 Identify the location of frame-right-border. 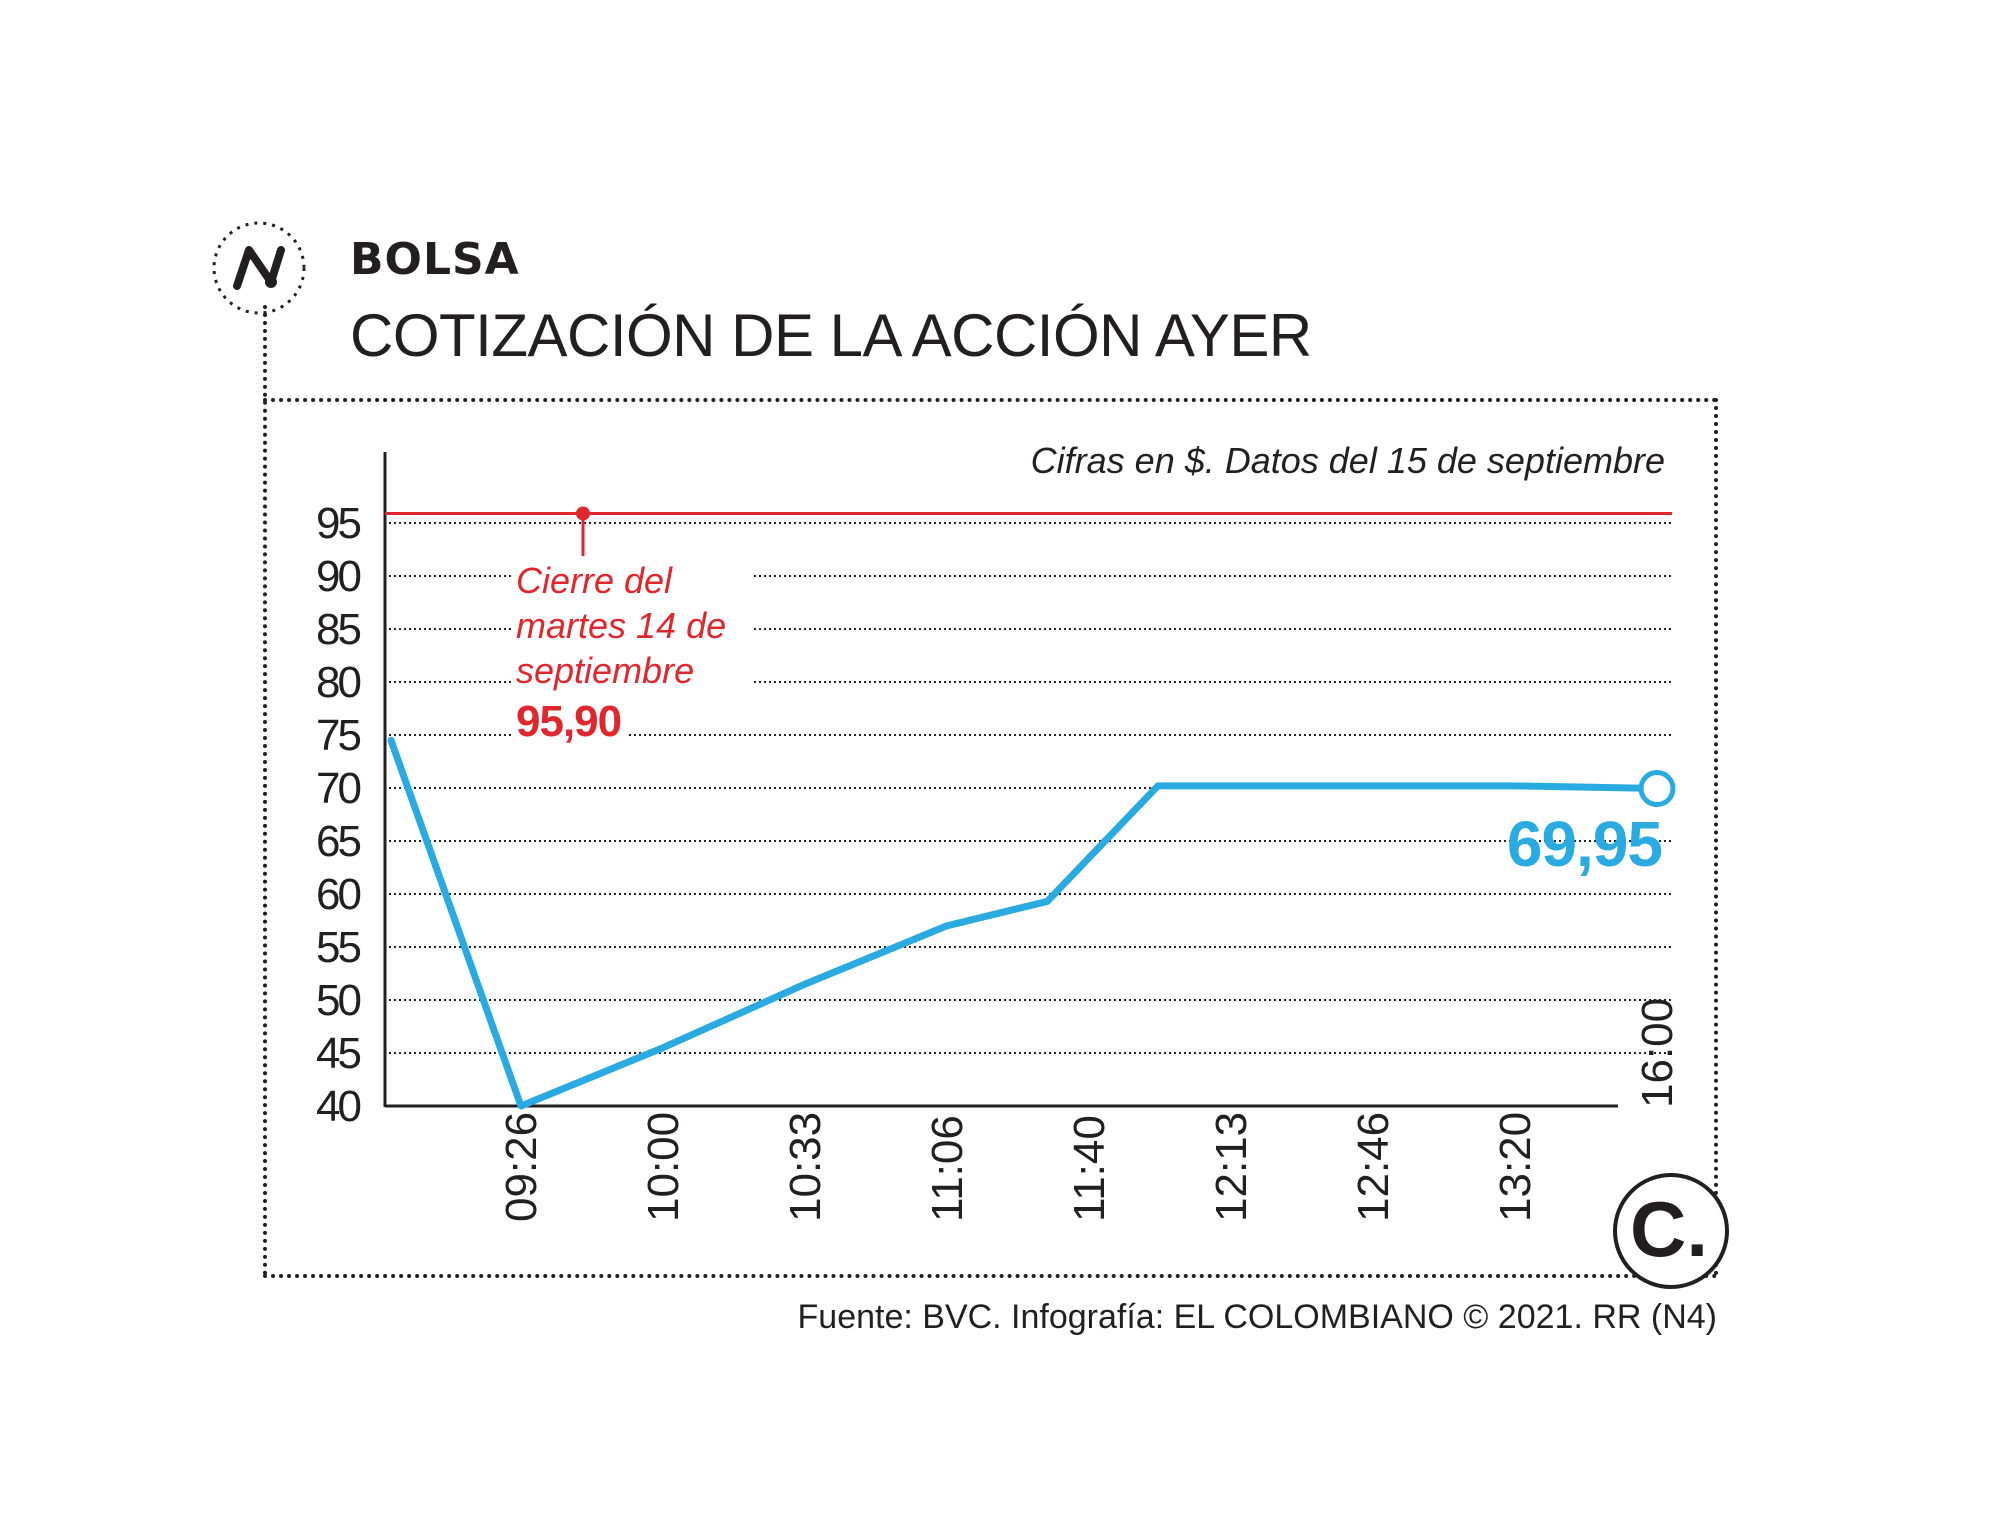
(1716, 837).